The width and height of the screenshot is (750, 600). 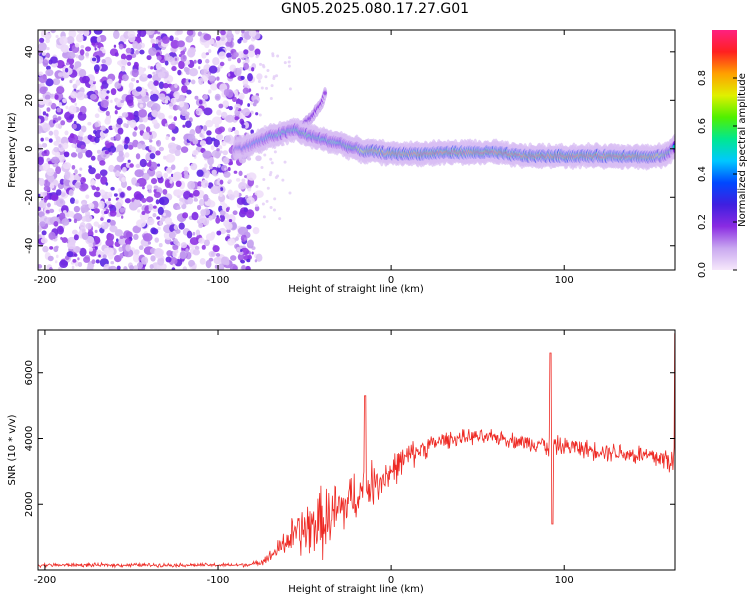 What do you see at coordinates (356, 589) in the screenshot?
I see `snr-x-axis-title: Height of straight line (km)` at bounding box center [356, 589].